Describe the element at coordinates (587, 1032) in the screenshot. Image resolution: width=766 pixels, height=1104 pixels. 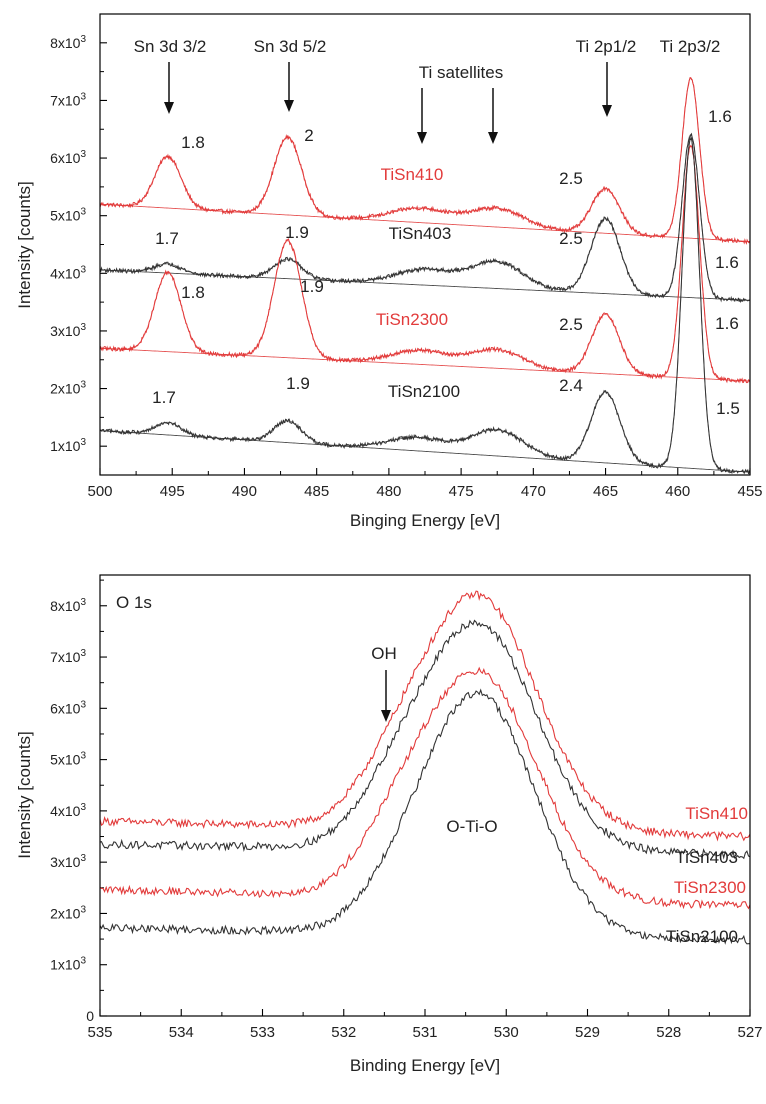
I see `bottom-x-tick-label: 529` at that location.